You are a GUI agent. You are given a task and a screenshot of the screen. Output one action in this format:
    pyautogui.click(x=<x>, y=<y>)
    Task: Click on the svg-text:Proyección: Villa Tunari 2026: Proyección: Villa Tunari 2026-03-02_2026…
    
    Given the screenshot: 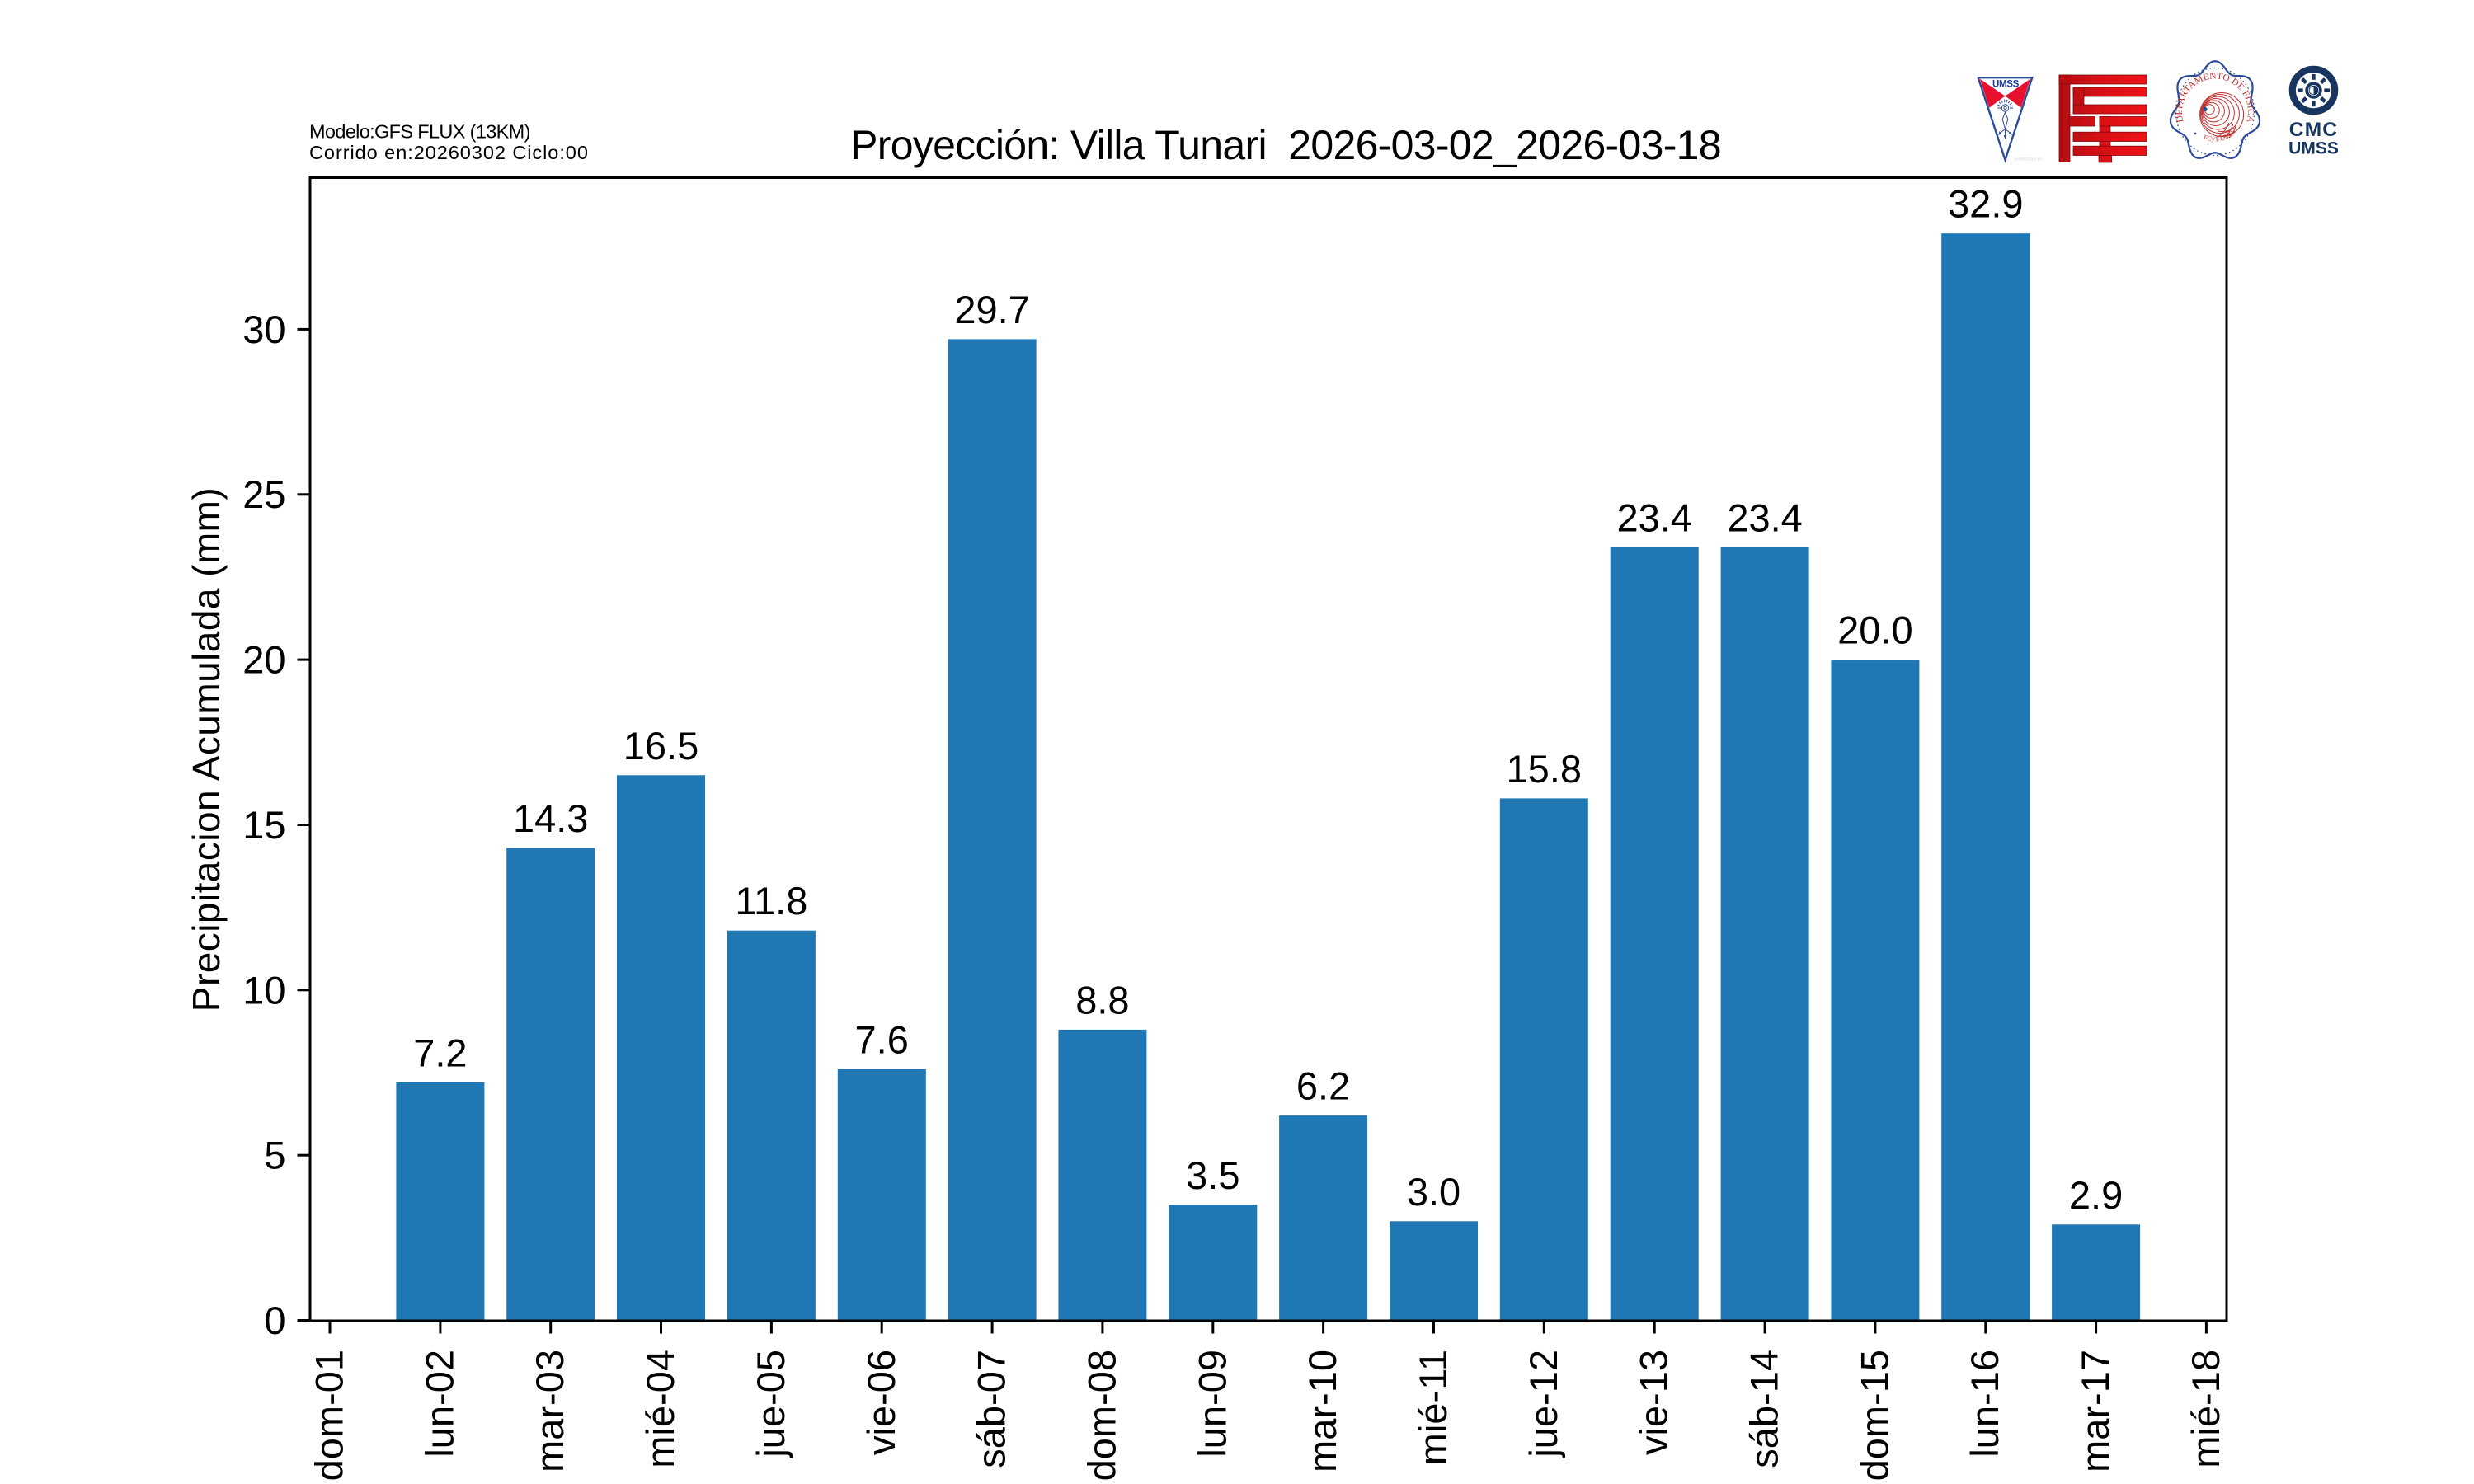 What is the action you would take?
    pyautogui.click(x=1285, y=145)
    